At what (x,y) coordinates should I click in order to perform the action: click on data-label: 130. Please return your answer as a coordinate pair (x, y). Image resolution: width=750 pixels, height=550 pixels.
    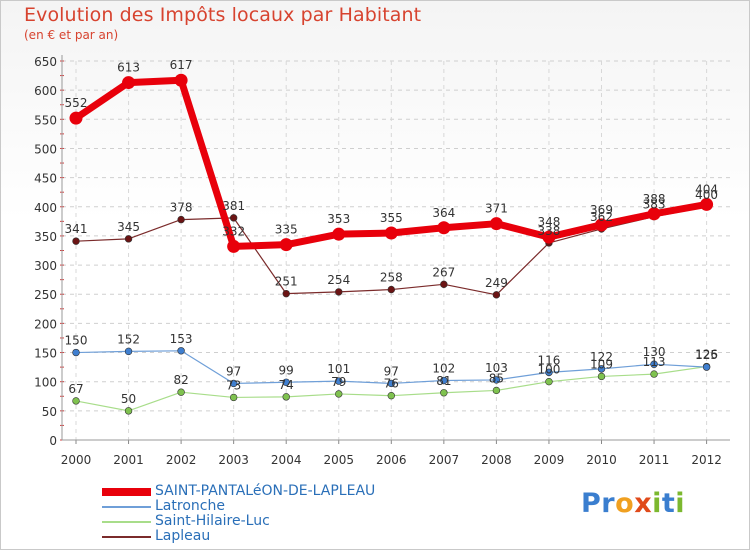
    Looking at the image, I should click on (654, 352).